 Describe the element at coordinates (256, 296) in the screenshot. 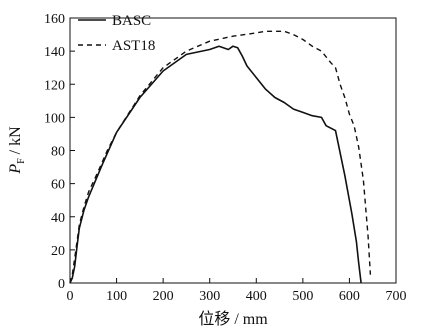

I see `x-tick-label: 400` at that location.